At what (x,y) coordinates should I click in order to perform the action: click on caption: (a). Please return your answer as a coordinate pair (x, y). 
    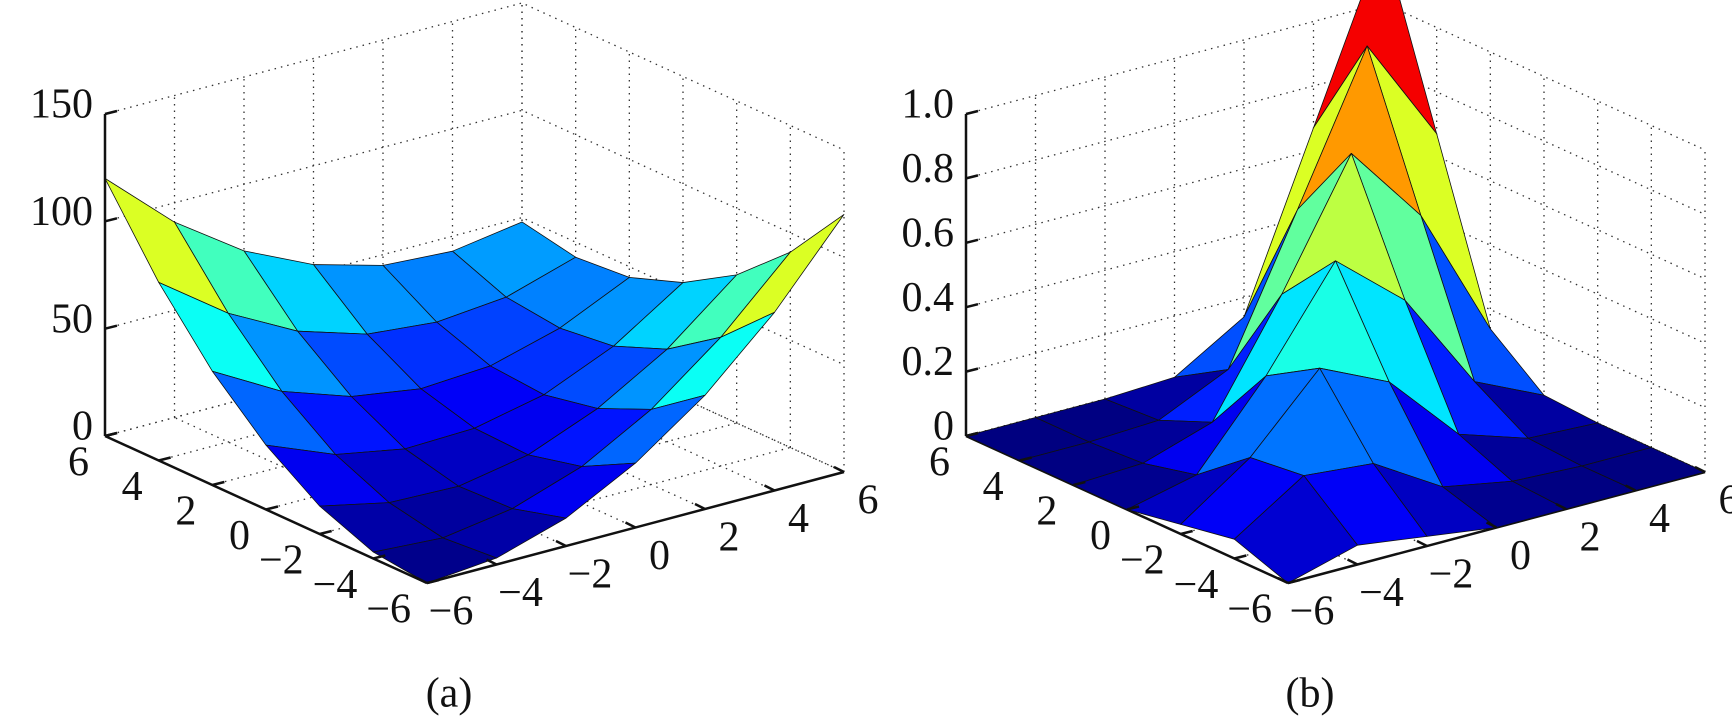
    Looking at the image, I should click on (449, 694).